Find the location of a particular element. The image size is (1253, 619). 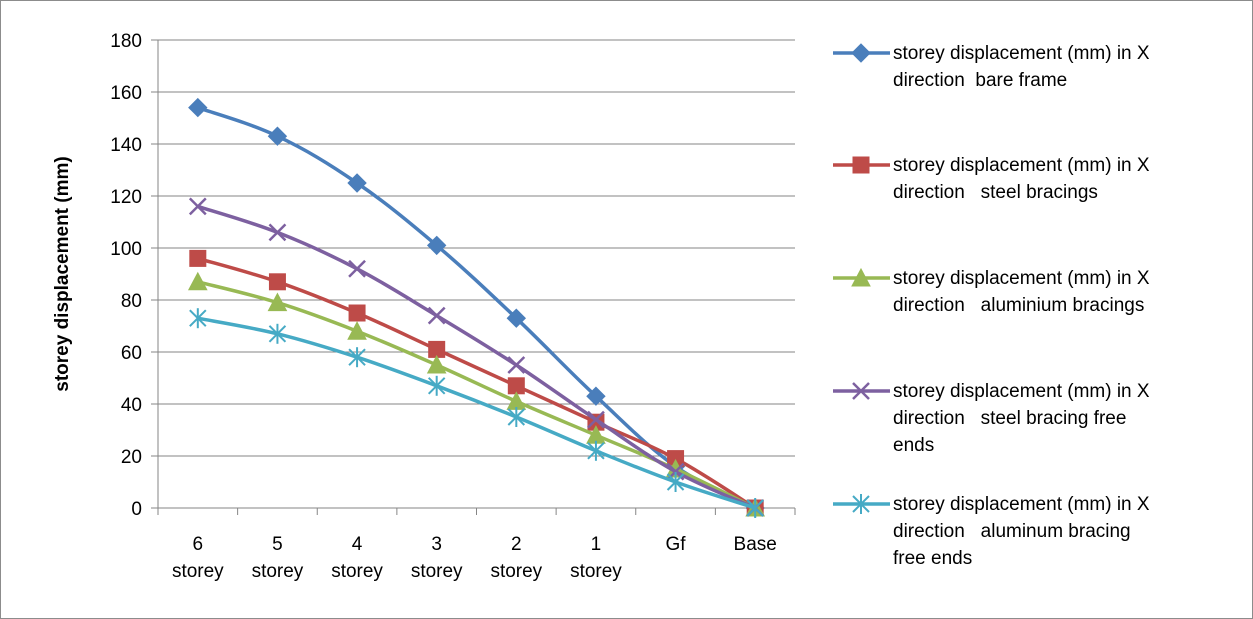

y-tick-label: 0 is located at coordinates (136, 509).